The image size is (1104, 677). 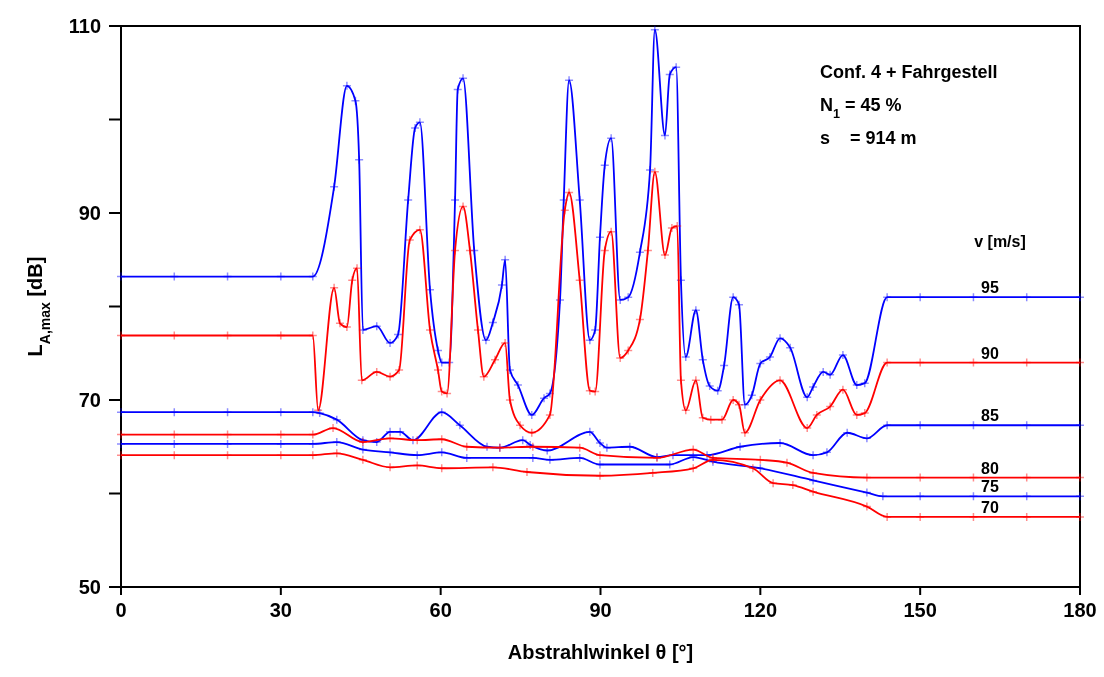 What do you see at coordinates (280, 610) in the screenshot?
I see `x-tick-label: 30` at bounding box center [280, 610].